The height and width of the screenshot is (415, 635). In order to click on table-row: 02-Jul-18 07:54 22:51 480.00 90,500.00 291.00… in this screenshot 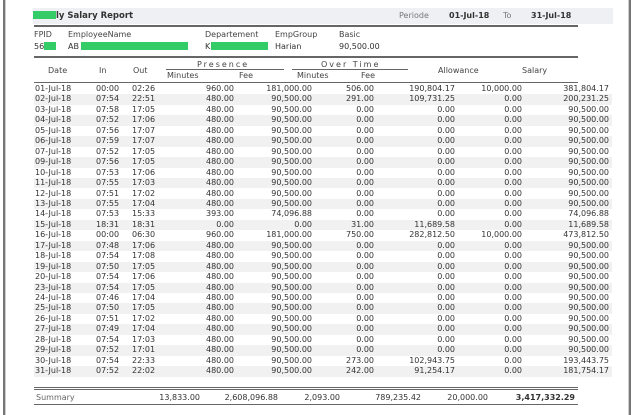, I will do `click(323, 99)`.